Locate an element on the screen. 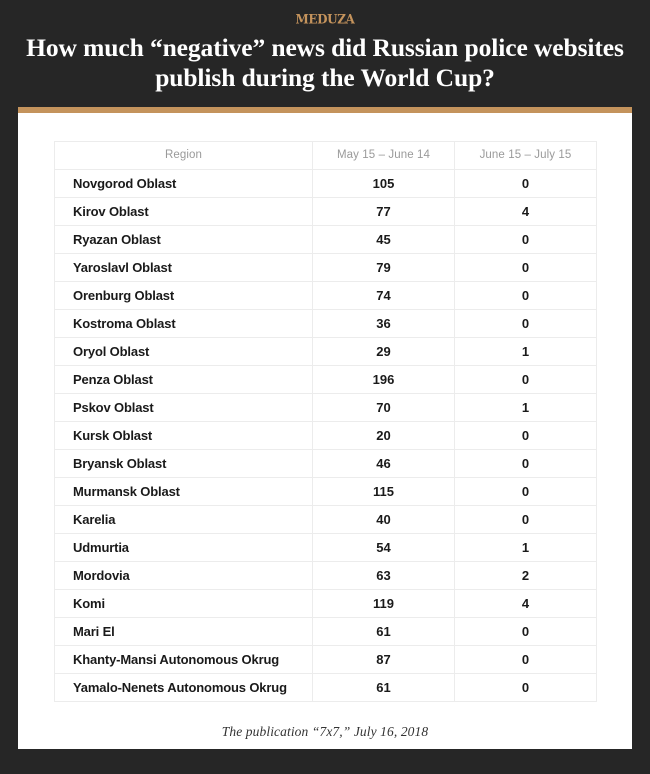  table-row: Oryol Oblast 29 1 is located at coordinates (325, 351).